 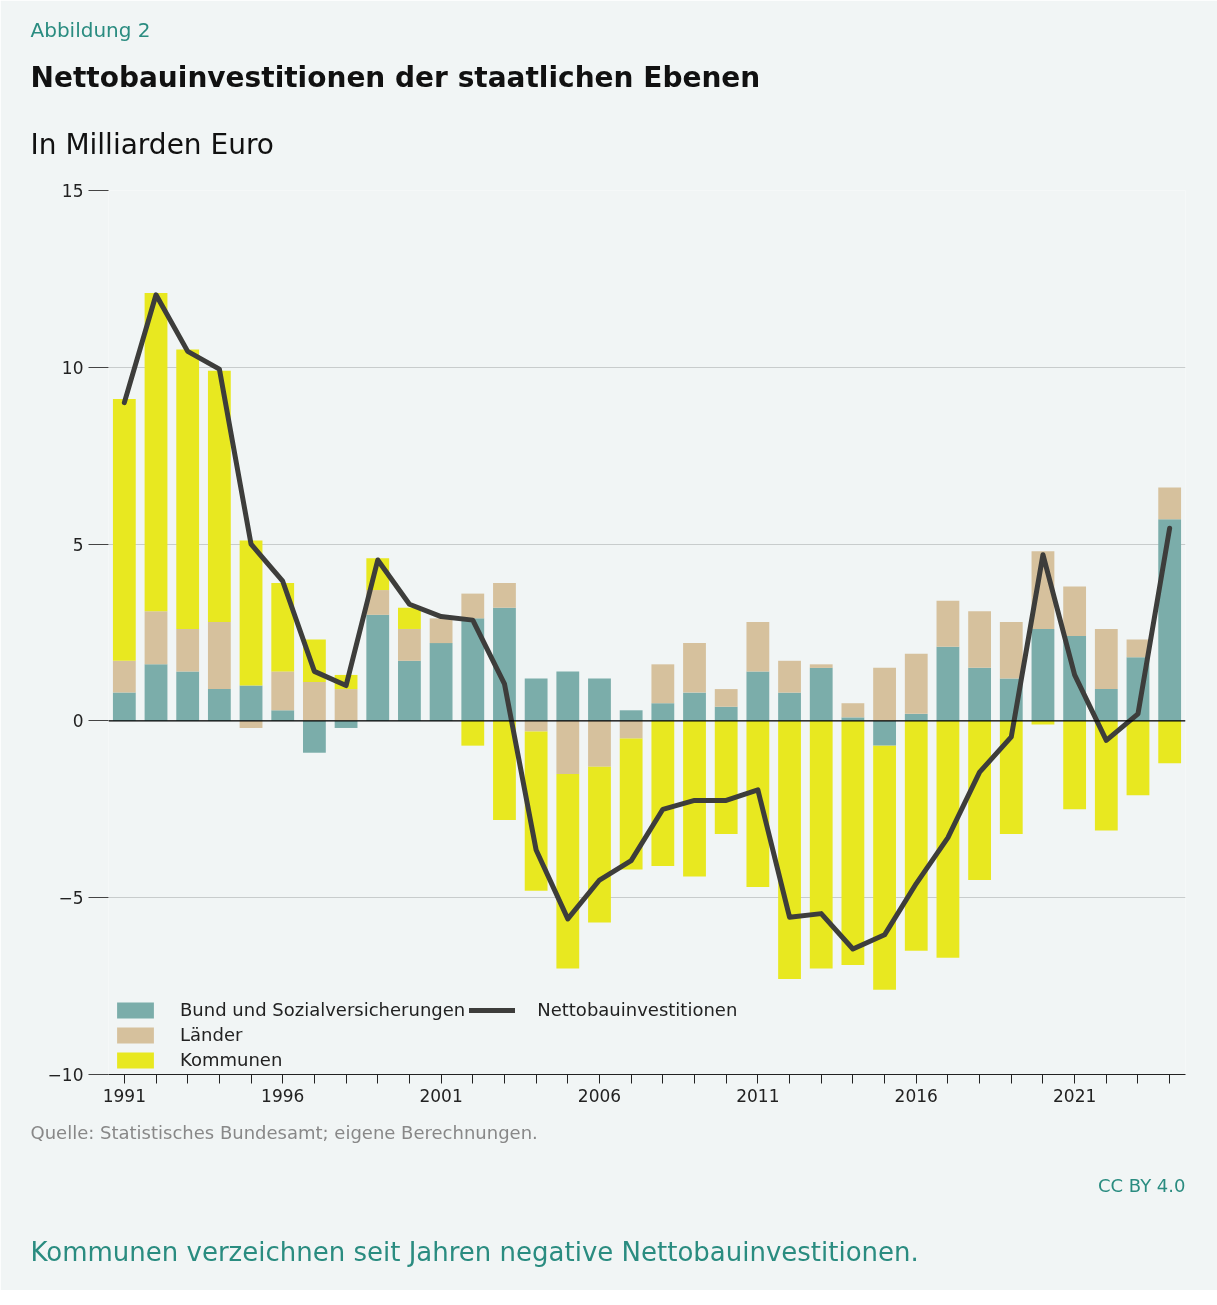 What do you see at coordinates (152, 144) in the screenshot?
I see `chart-subtitle: In Milliarden Euro` at bounding box center [152, 144].